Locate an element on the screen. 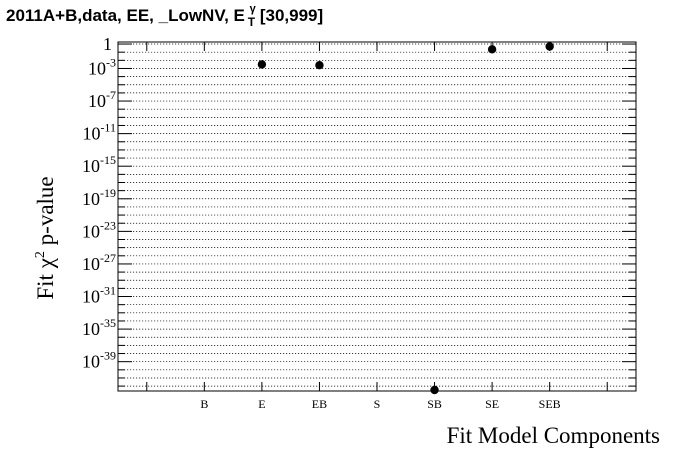 The width and height of the screenshot is (696, 472). y-axis-label: Fit χ2 p-value is located at coordinates (45, 237).